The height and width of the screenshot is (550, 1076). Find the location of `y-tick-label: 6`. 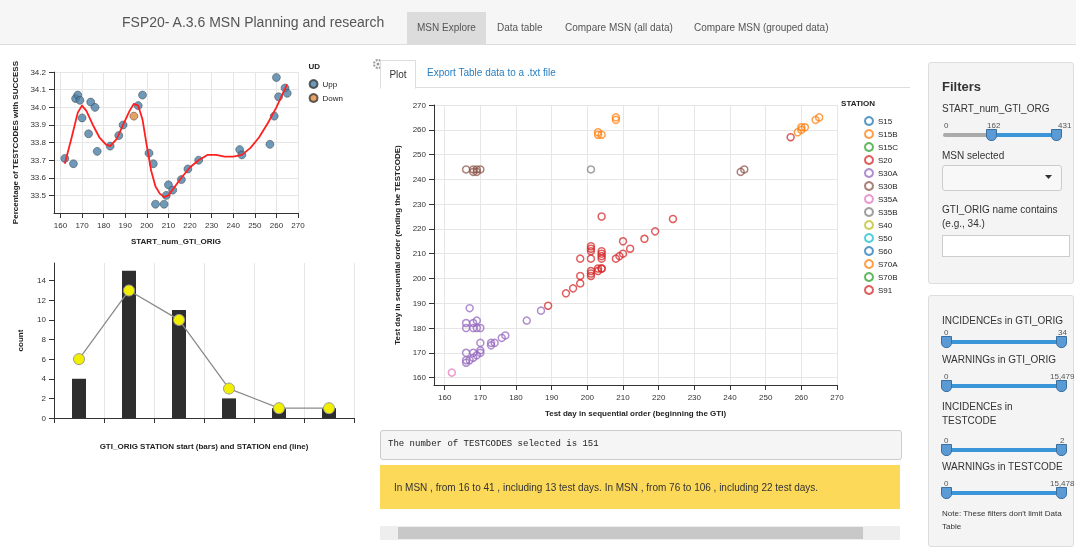

y-tick-label: 6 is located at coordinates (44, 359).